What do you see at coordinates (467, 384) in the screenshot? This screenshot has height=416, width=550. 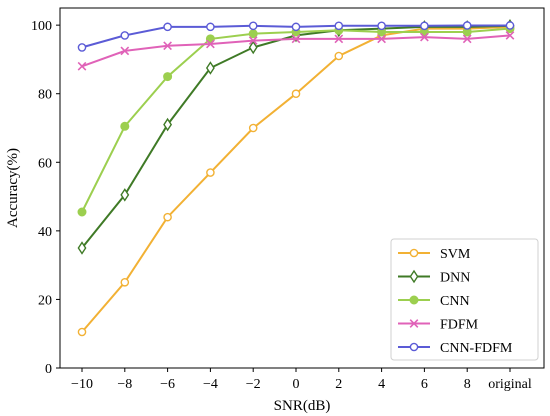 I see `x-tick-label: 8` at bounding box center [467, 384].